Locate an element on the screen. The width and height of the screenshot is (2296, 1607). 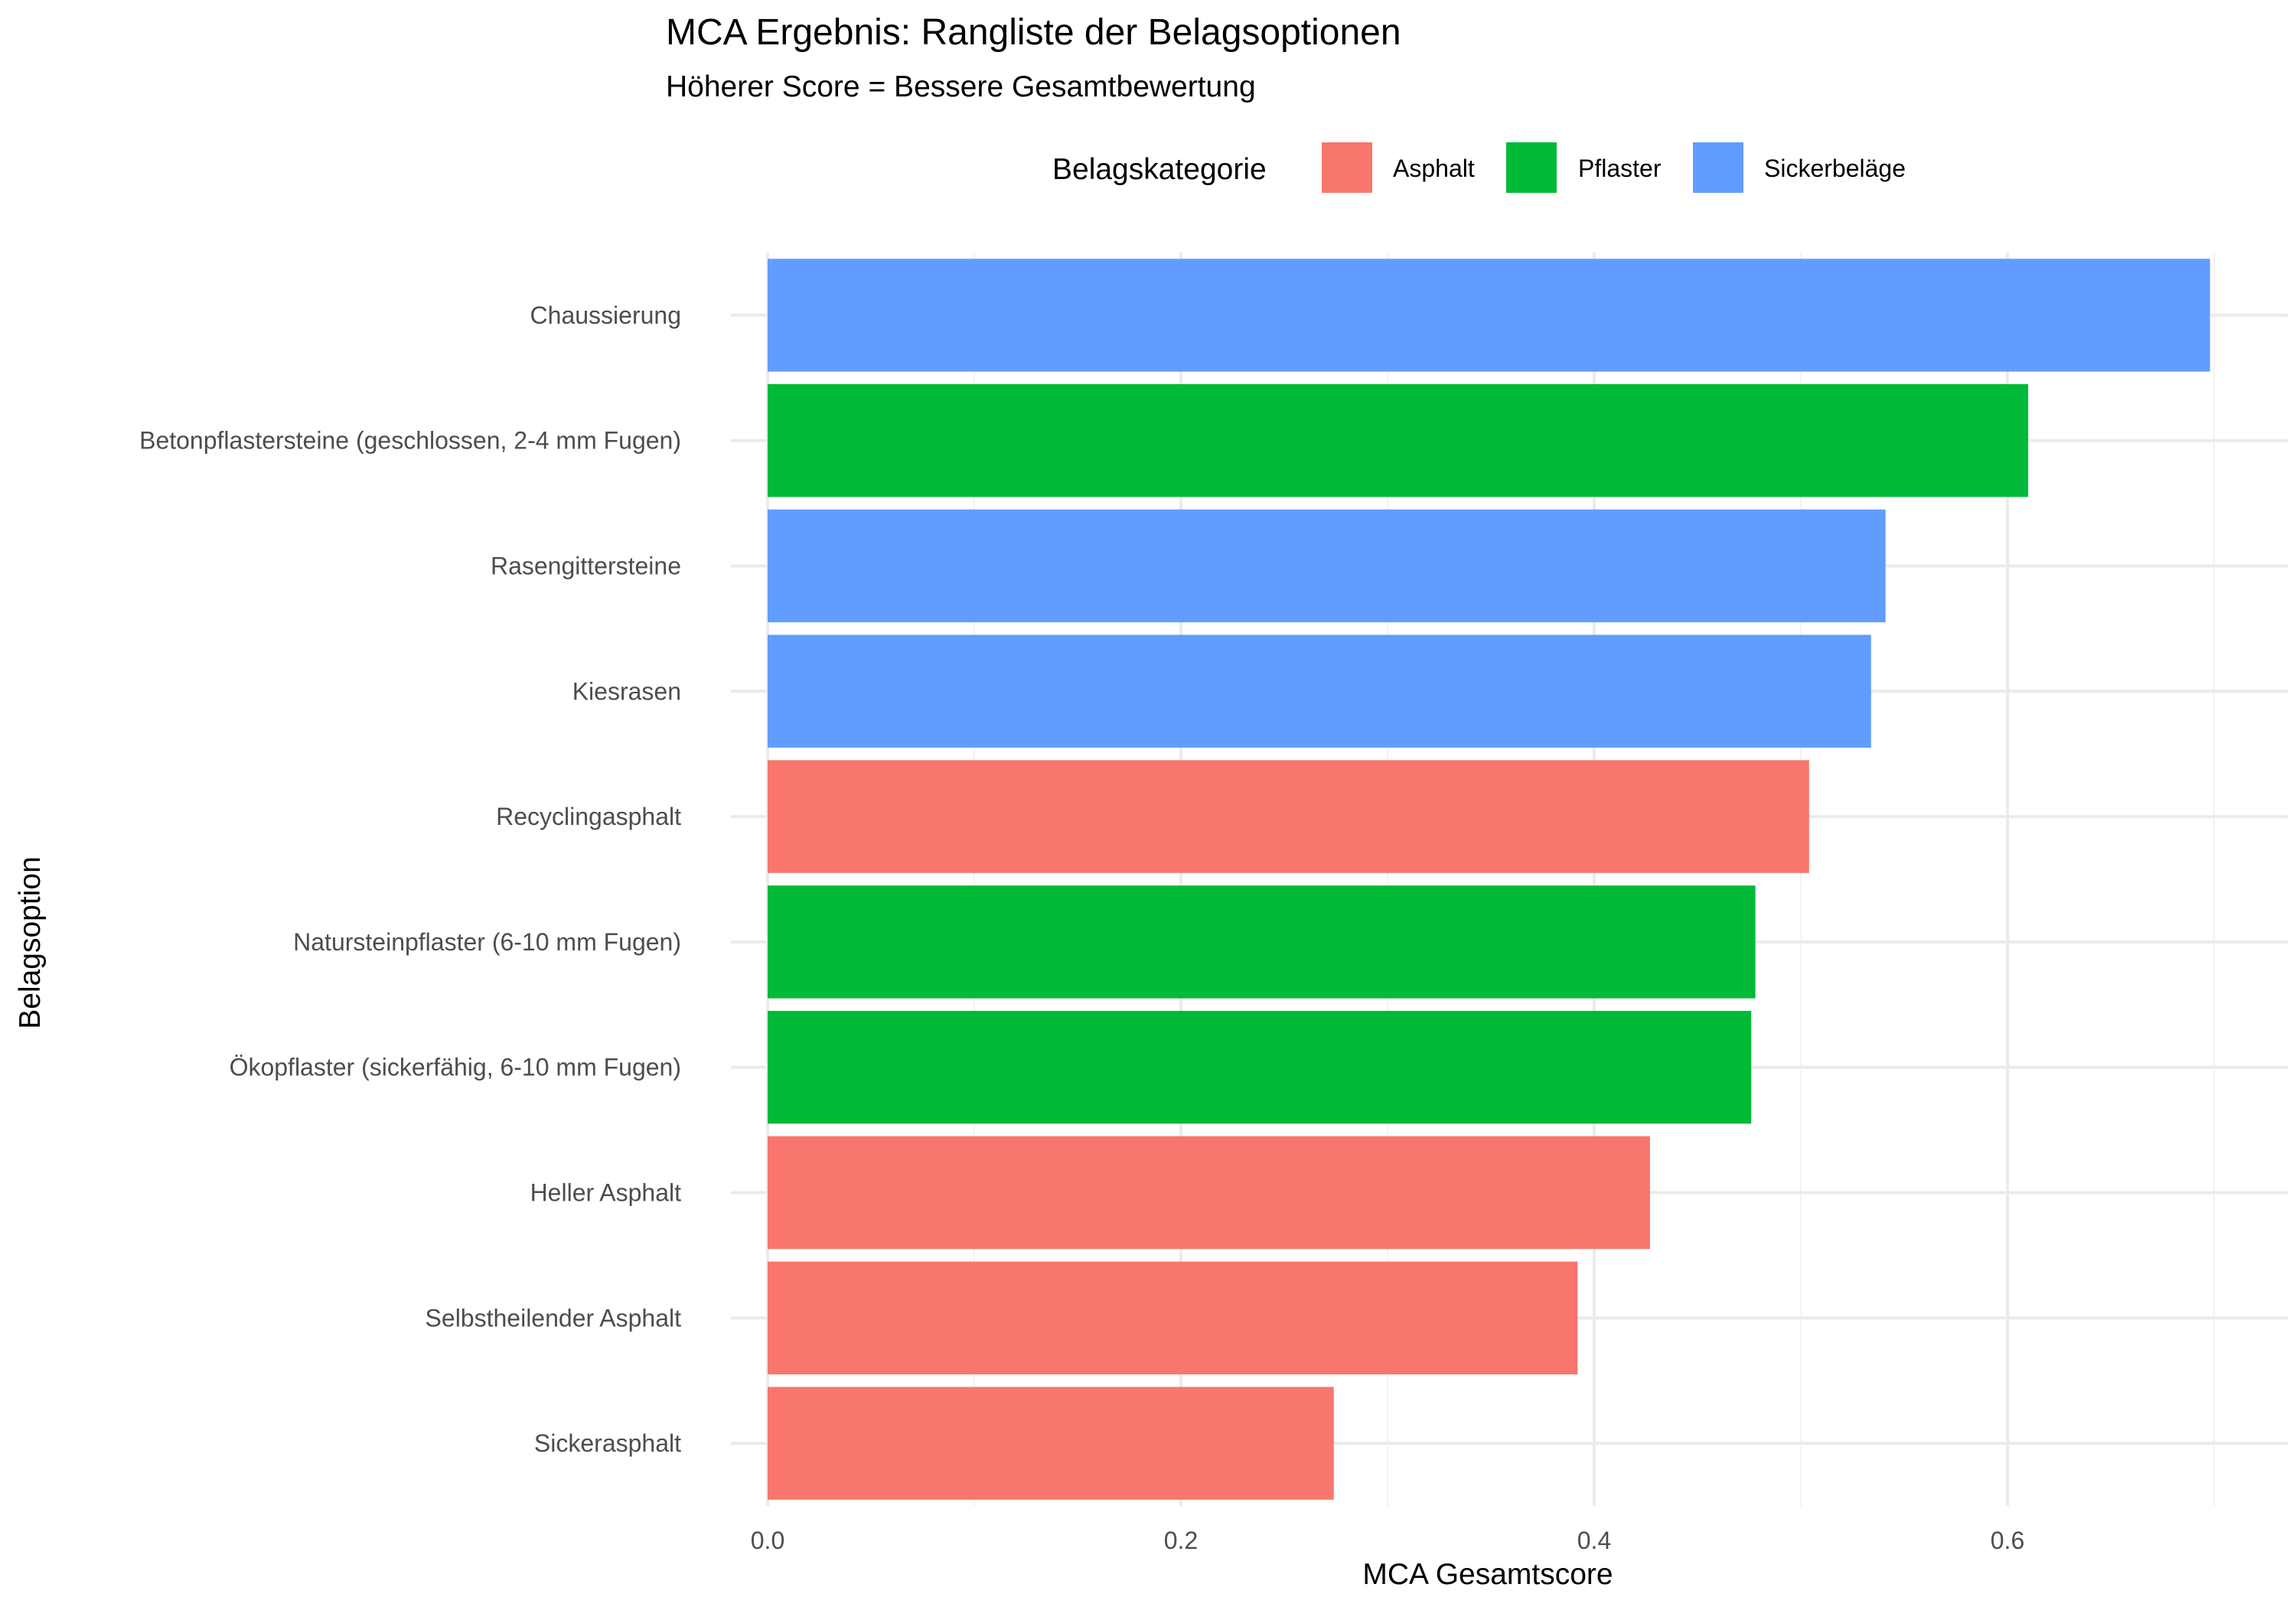
x-tick-label: 0.6 is located at coordinates (2007, 1540).